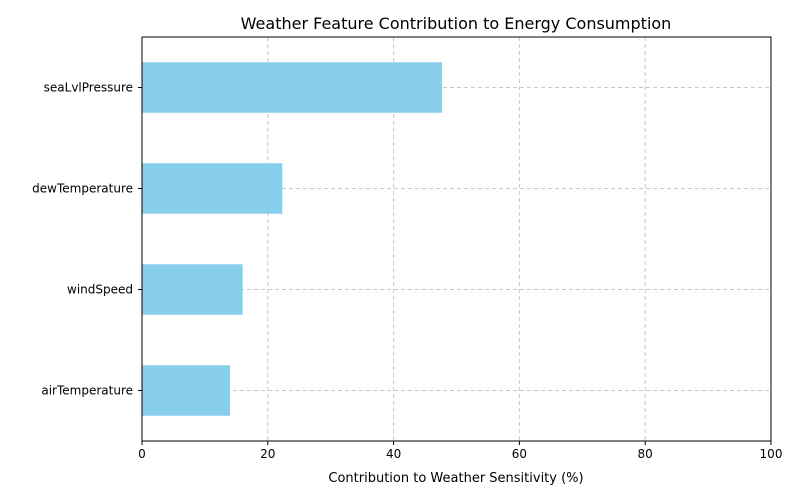  Describe the element at coordinates (82, 189) in the screenshot. I see `y-tick-label: dewTemperature` at that location.